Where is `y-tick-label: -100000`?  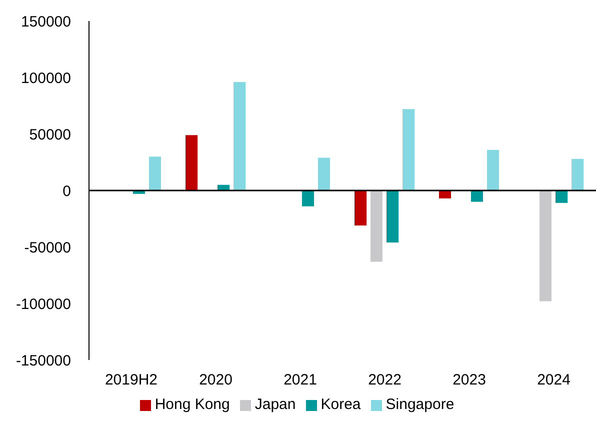 y-tick-label: -100000 is located at coordinates (43, 304).